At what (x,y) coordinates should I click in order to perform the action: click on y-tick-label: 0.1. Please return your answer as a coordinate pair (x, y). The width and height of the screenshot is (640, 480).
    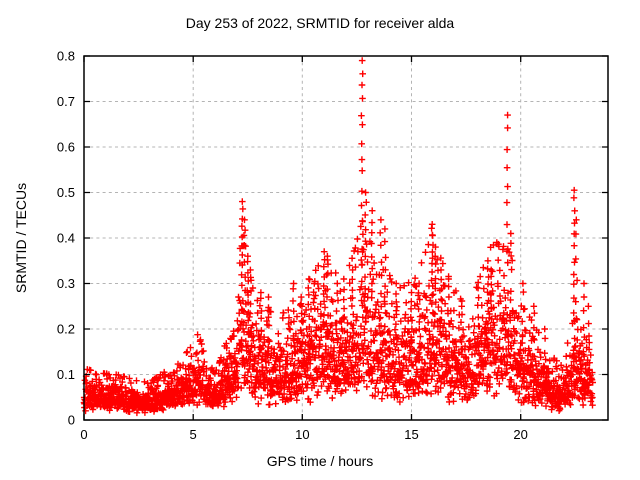
    Looking at the image, I should click on (66, 374).